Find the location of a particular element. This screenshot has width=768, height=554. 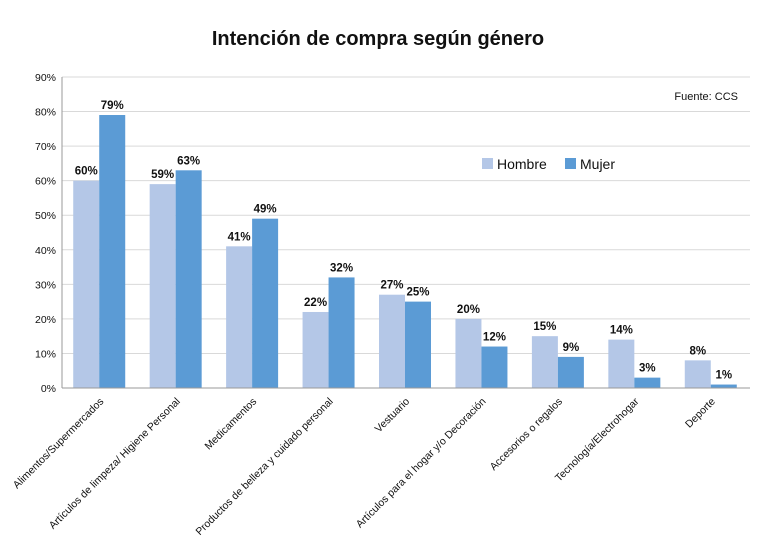

data-label: 25% is located at coordinates (417, 293).